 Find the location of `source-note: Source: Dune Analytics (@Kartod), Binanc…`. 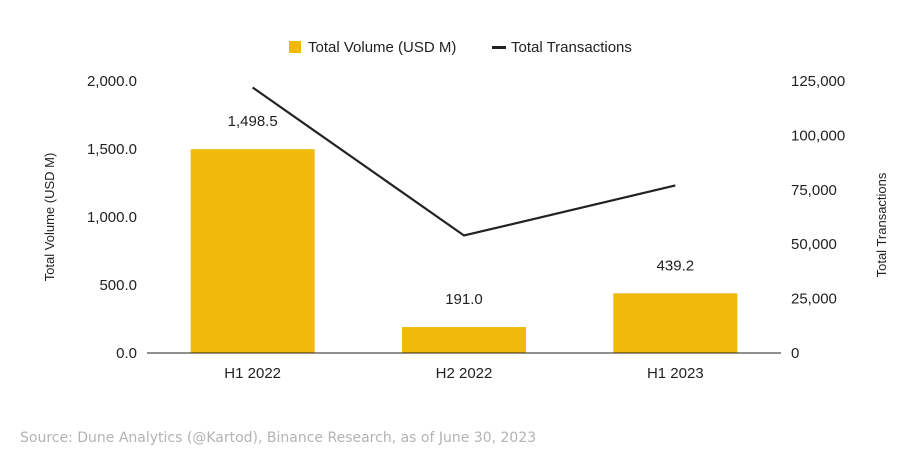

source-note: Source: Dune Analytics (@Kartod), Binanc… is located at coordinates (278, 438).